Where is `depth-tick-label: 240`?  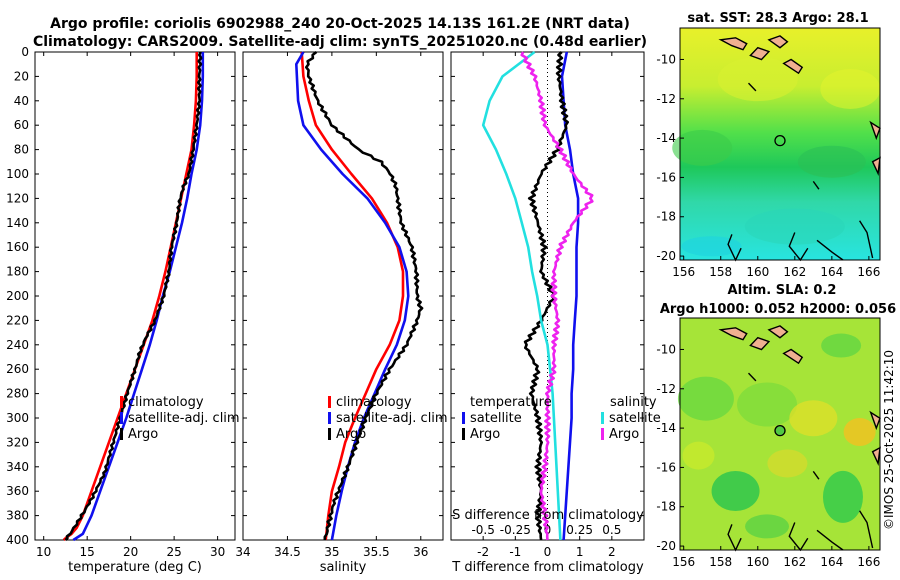 depth-tick-label: 240 is located at coordinates (17, 345).